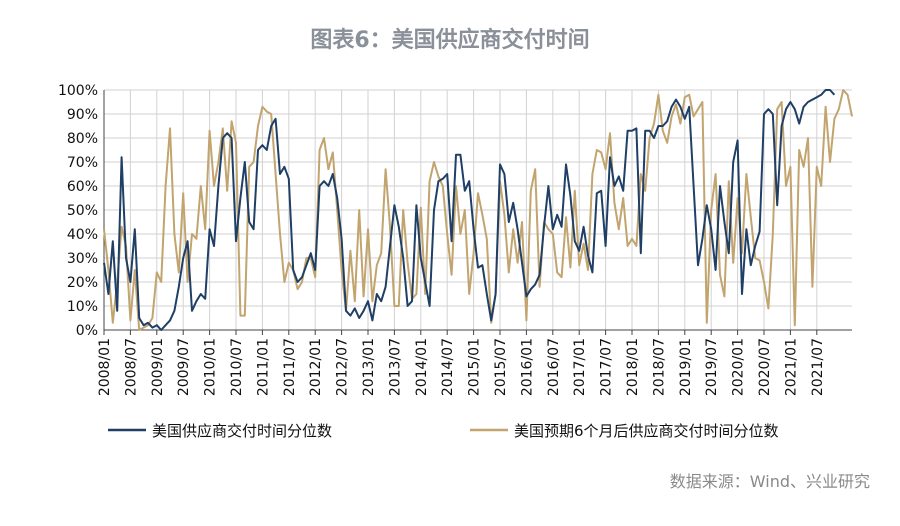 The height and width of the screenshot is (526, 900). Describe the element at coordinates (607, 367) in the screenshot. I see `x-tick-label: 2017/07` at that location.